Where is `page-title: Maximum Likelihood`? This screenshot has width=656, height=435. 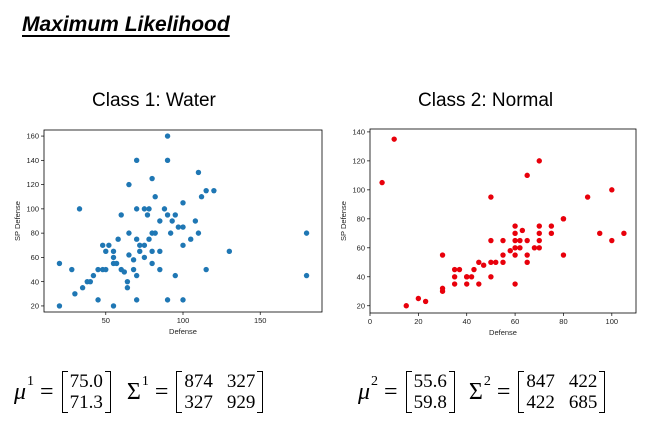
page-title: Maximum Likelihood is located at coordinates (126, 24).